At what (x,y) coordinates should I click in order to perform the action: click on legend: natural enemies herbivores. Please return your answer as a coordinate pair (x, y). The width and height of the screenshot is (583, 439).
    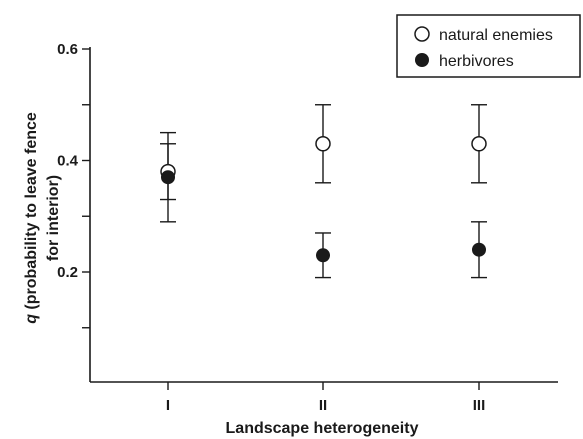
    Looking at the image, I should click on (488, 46).